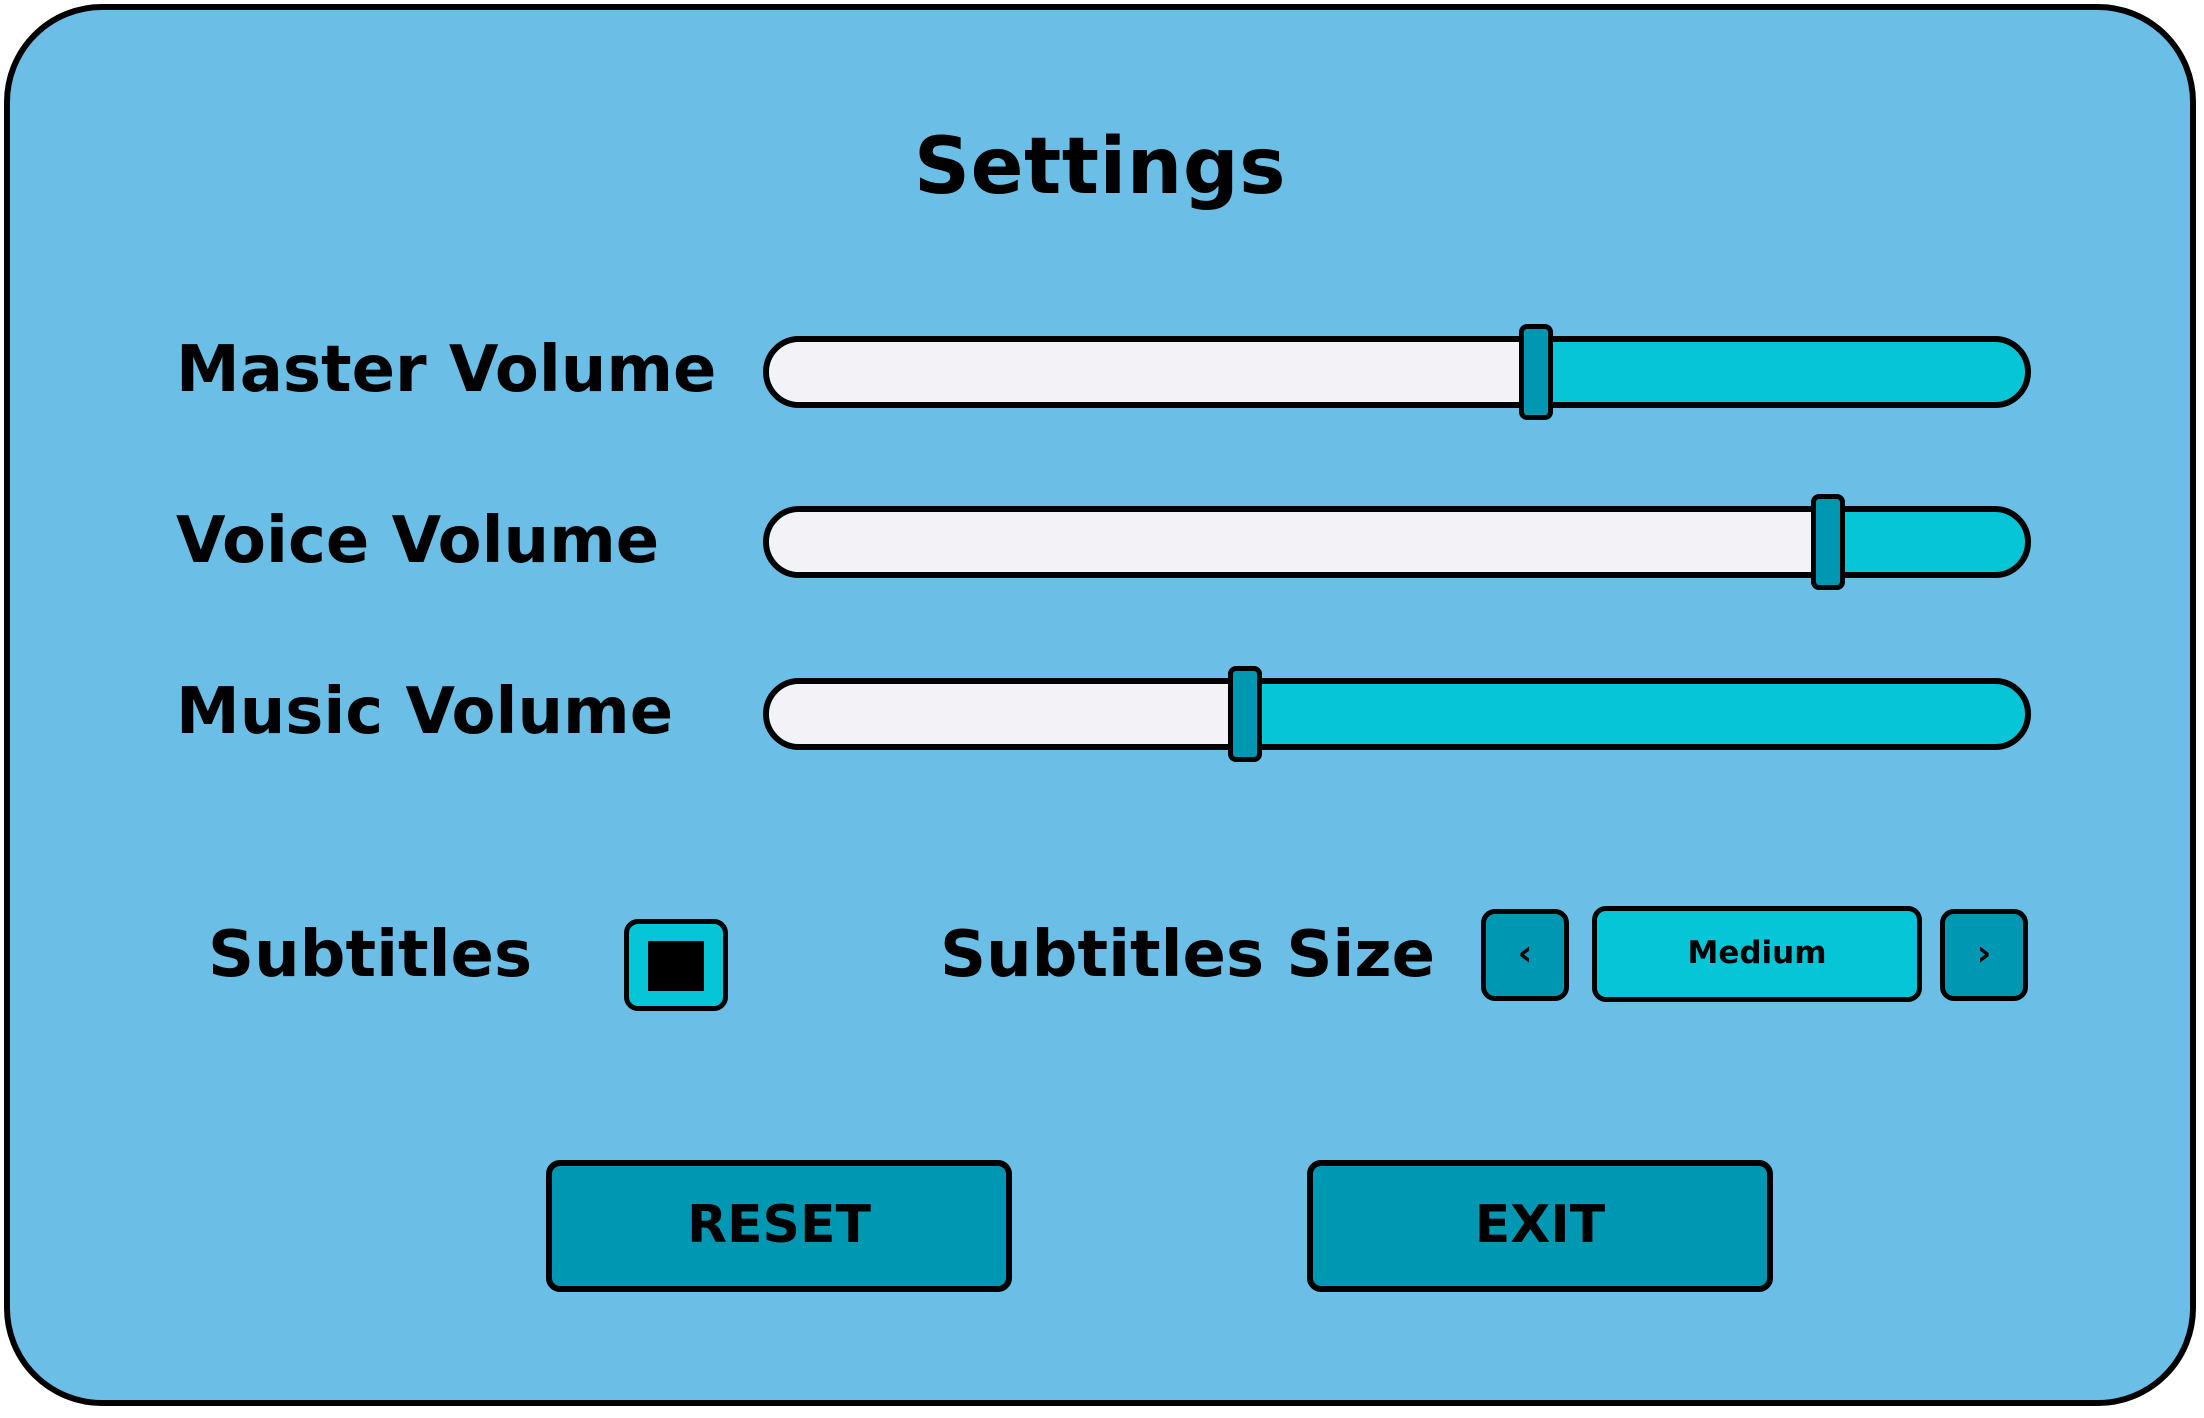  I want to click on subtitles-label: Subtitles, so click(370, 955).